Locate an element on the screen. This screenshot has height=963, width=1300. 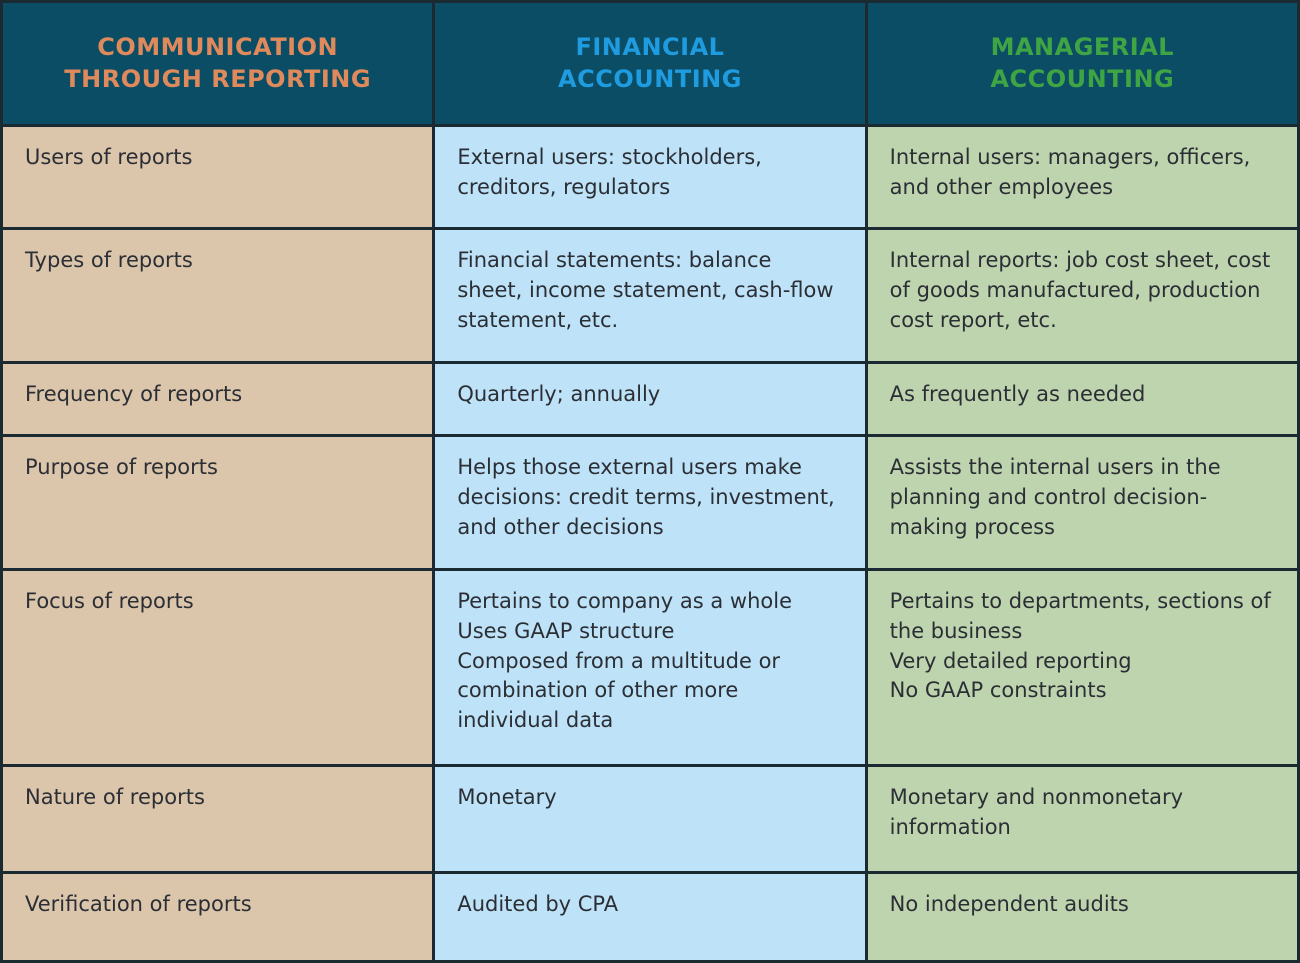
row-label-users-of-reports: Users of reports is located at coordinates (218, 177).